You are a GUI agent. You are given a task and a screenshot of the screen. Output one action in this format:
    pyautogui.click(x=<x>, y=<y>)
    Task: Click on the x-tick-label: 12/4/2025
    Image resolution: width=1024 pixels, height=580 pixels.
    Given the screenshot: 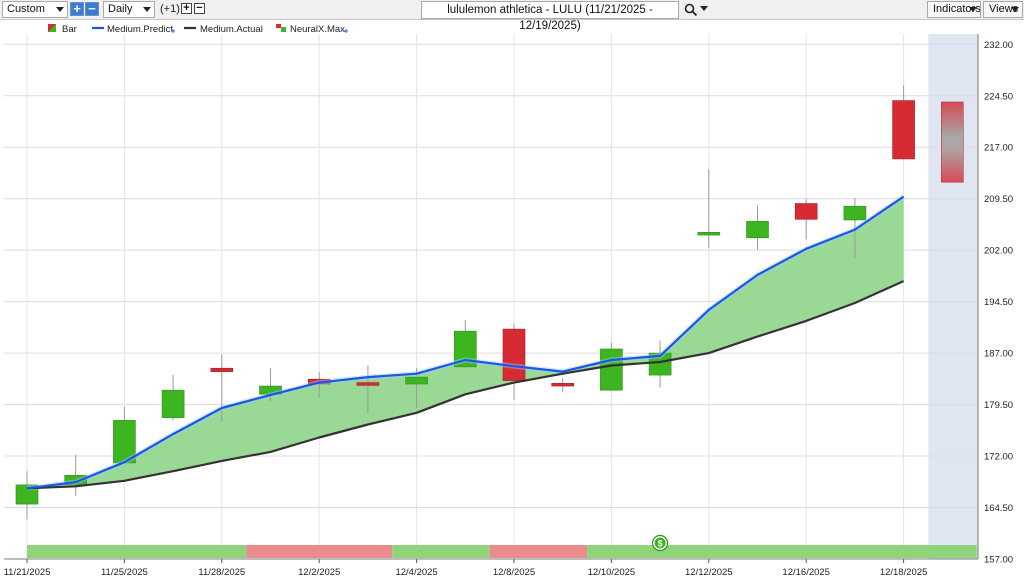 What is the action you would take?
    pyautogui.click(x=416, y=572)
    